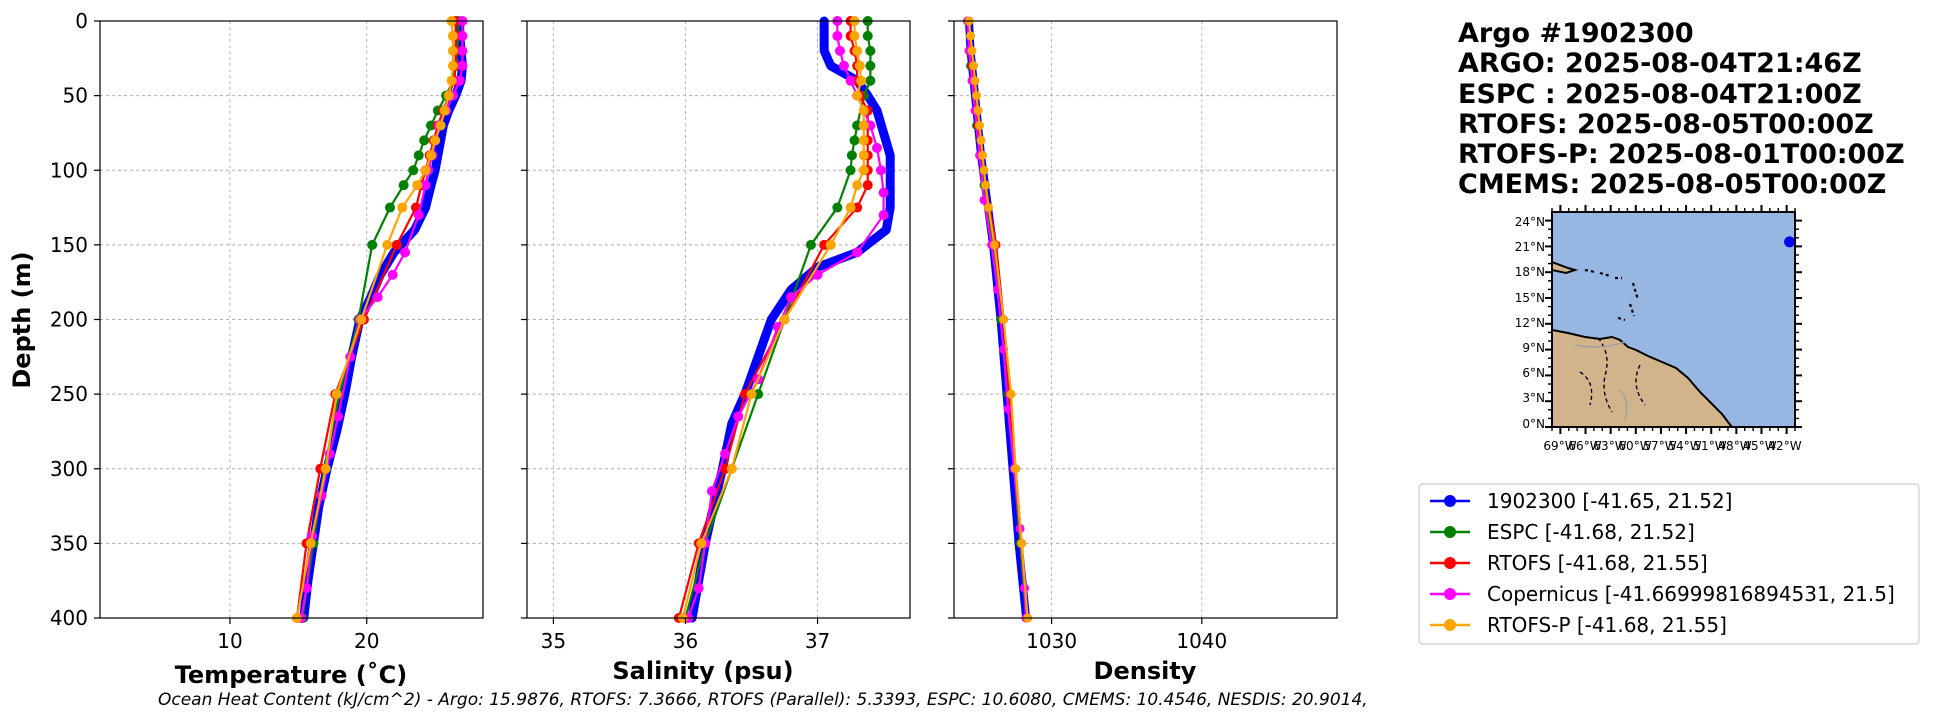  I want to click on density-series, so click(998, 319).